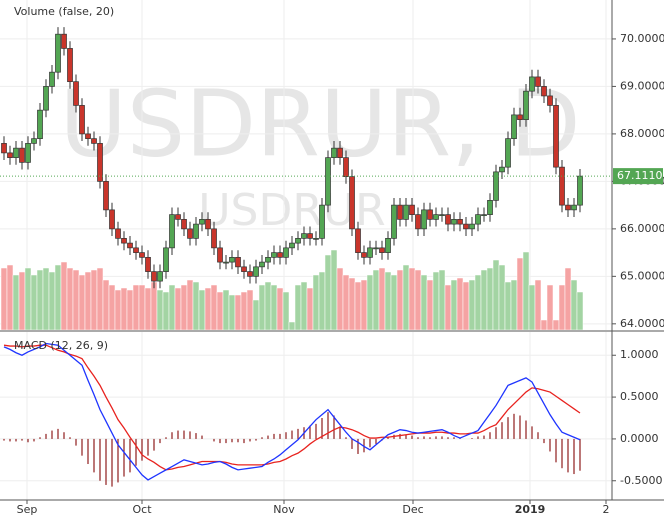 This screenshot has height=519, width=664. Describe the element at coordinates (642, 38) in the screenshot. I see `y-tick-label: 70.0000` at that location.